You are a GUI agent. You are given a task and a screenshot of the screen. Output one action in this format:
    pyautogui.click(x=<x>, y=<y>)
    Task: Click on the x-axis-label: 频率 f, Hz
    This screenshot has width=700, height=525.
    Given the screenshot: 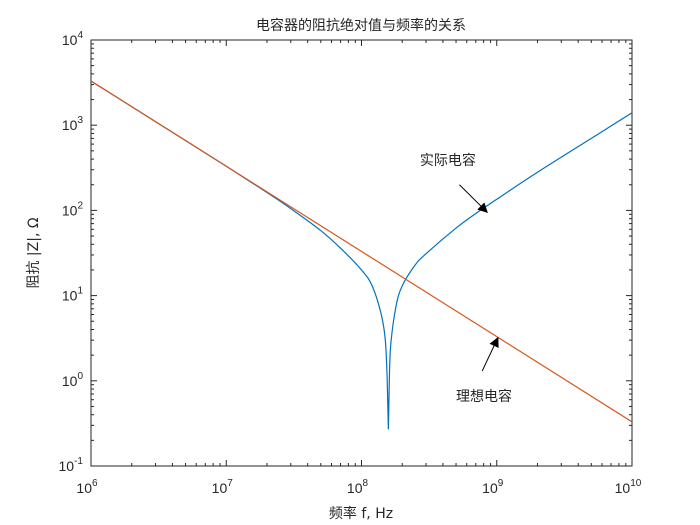 What is the action you would take?
    pyautogui.click(x=361, y=513)
    